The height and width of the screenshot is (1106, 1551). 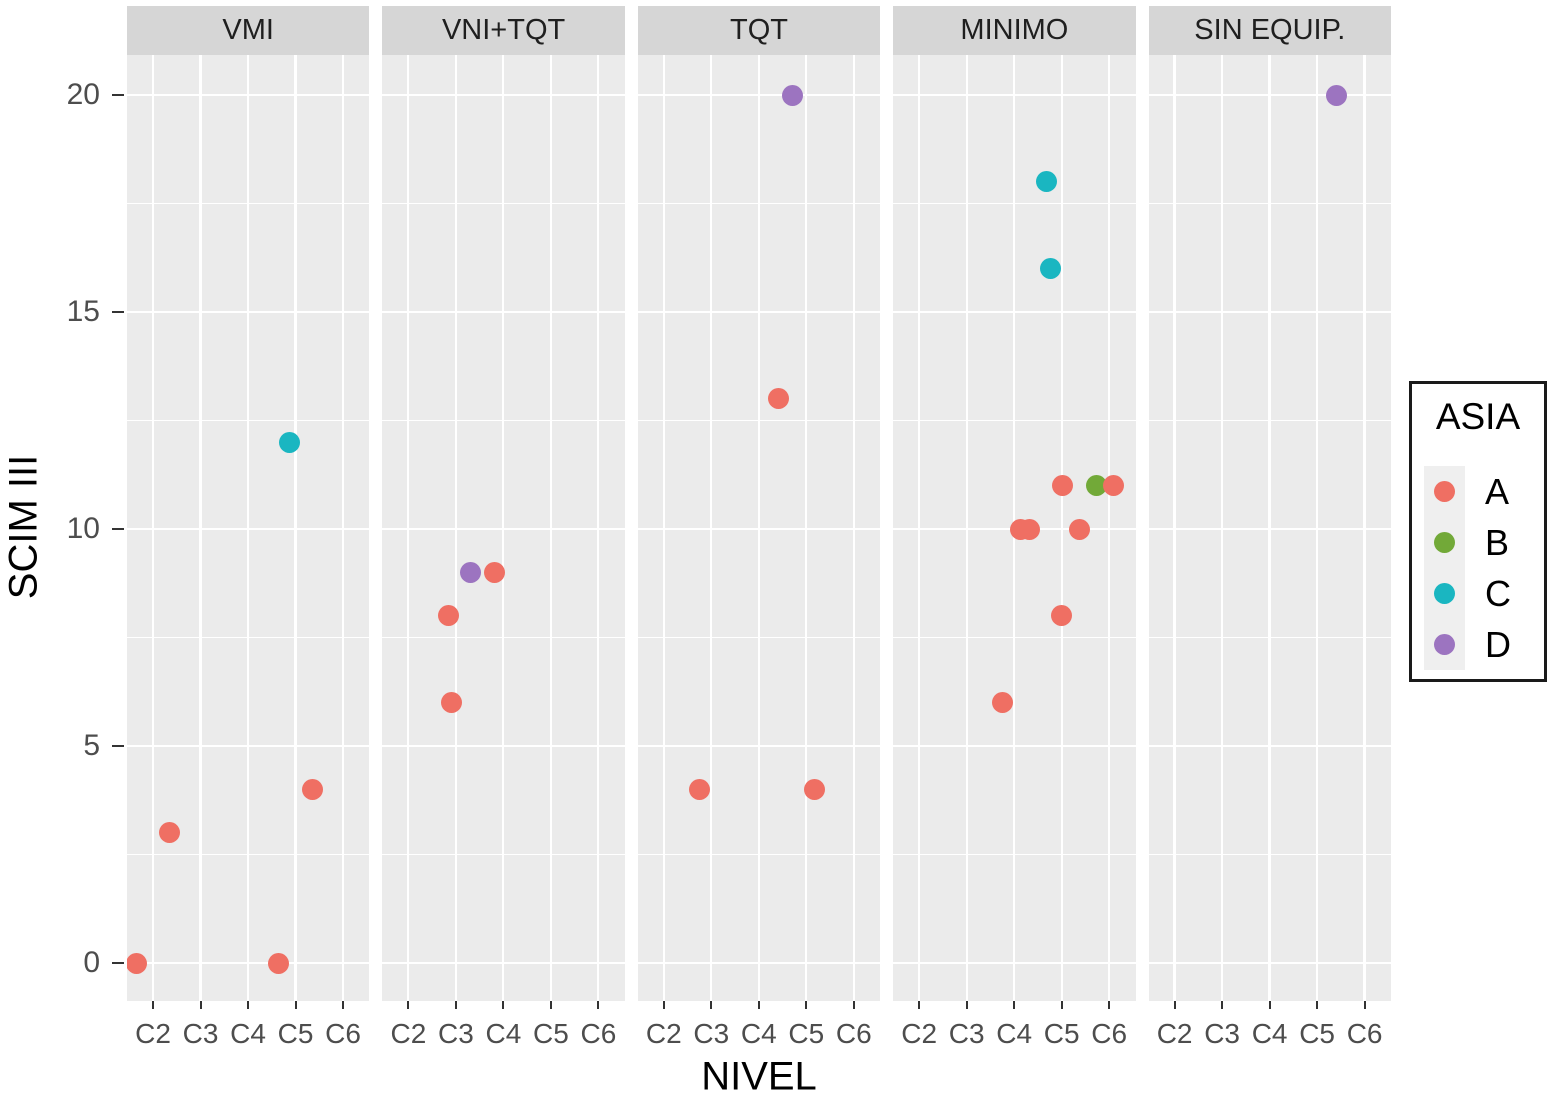 I want to click on legend-item: C, so click(x=1484, y=593).